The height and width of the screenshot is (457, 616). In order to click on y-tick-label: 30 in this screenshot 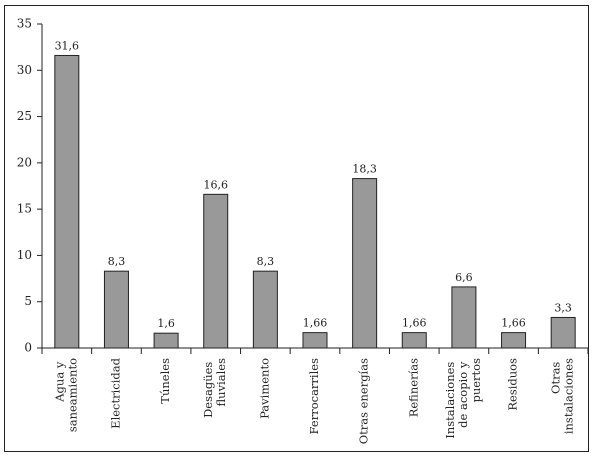, I will do `click(24, 70)`.